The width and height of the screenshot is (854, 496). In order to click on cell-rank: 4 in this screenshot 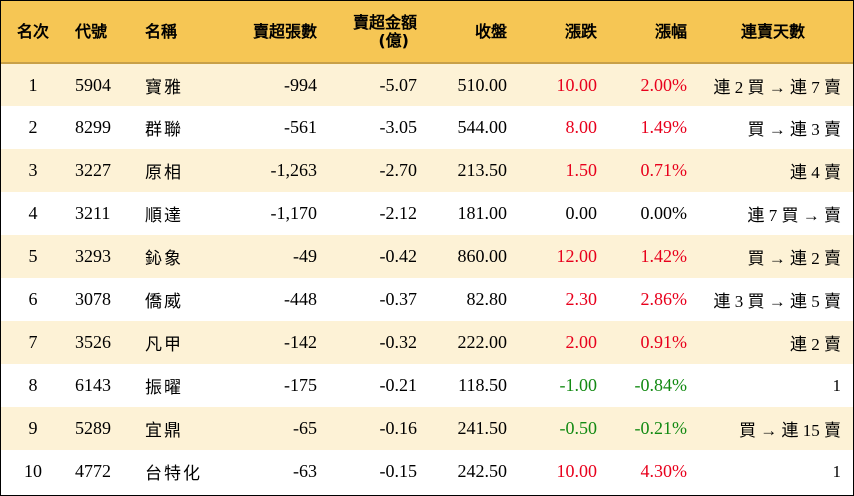, I will do `click(33, 213)`.